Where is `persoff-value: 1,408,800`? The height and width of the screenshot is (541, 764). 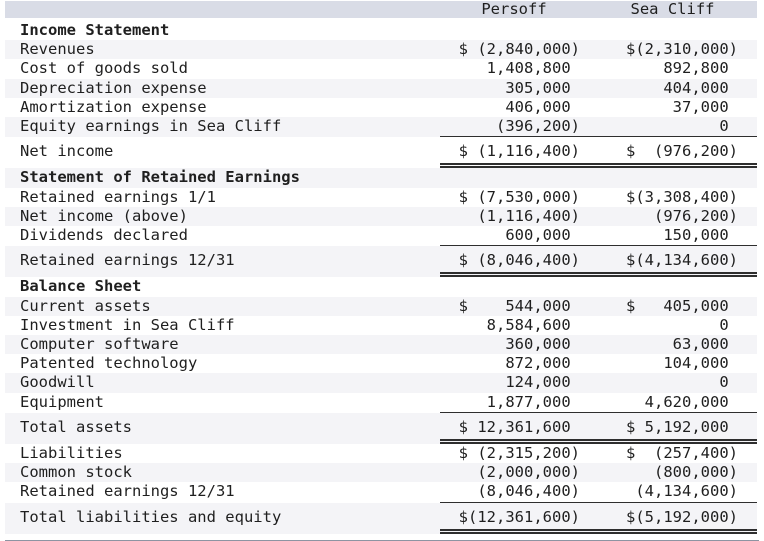 persoff-value: 1,408,800 is located at coordinates (533, 68).